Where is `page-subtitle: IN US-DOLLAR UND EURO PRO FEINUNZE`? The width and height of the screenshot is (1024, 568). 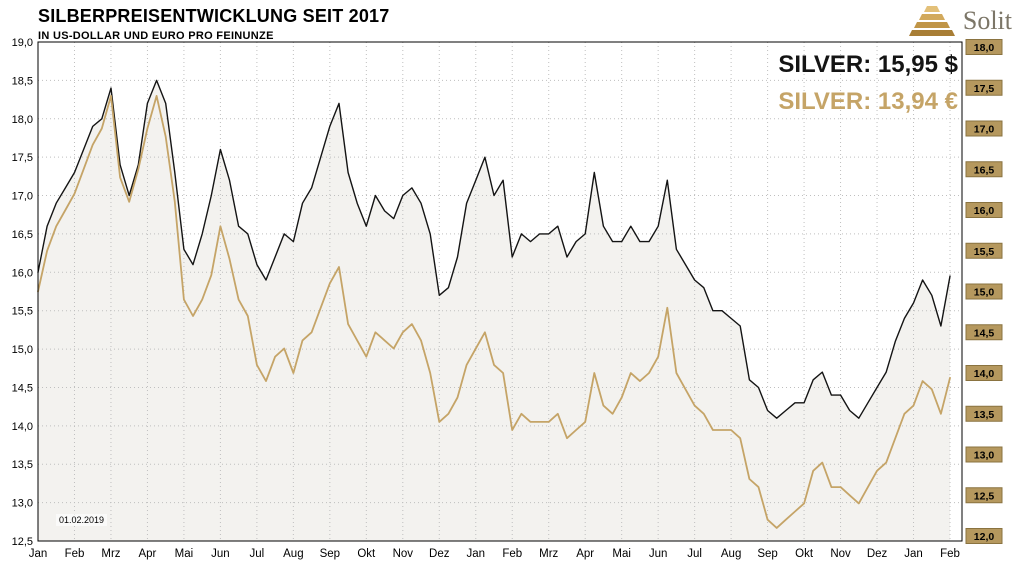
page-subtitle: IN US-DOLLAR UND EURO PRO FEINUNZE is located at coordinates (156, 36).